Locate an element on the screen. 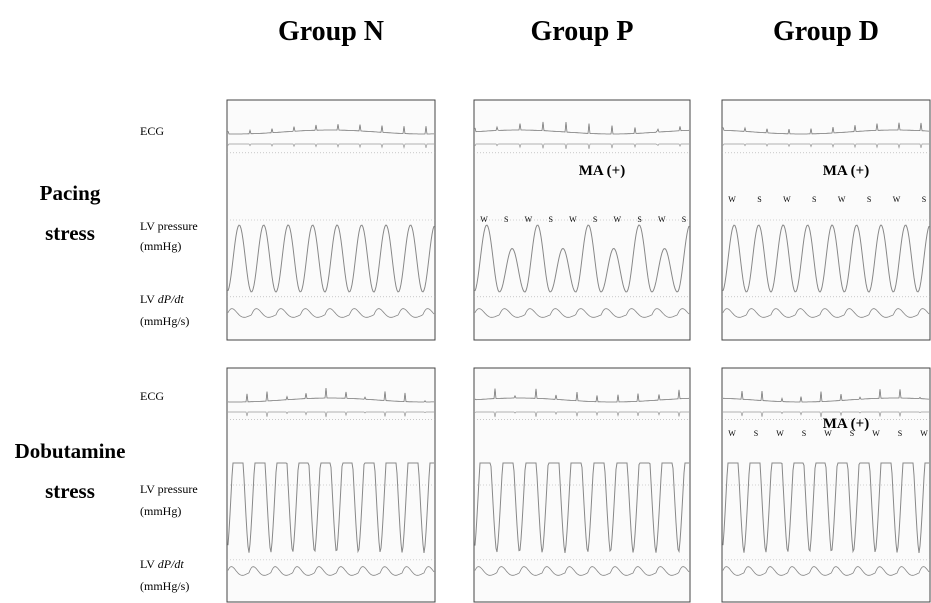 The image size is (931, 603). column-header: Group N is located at coordinates (331, 31).